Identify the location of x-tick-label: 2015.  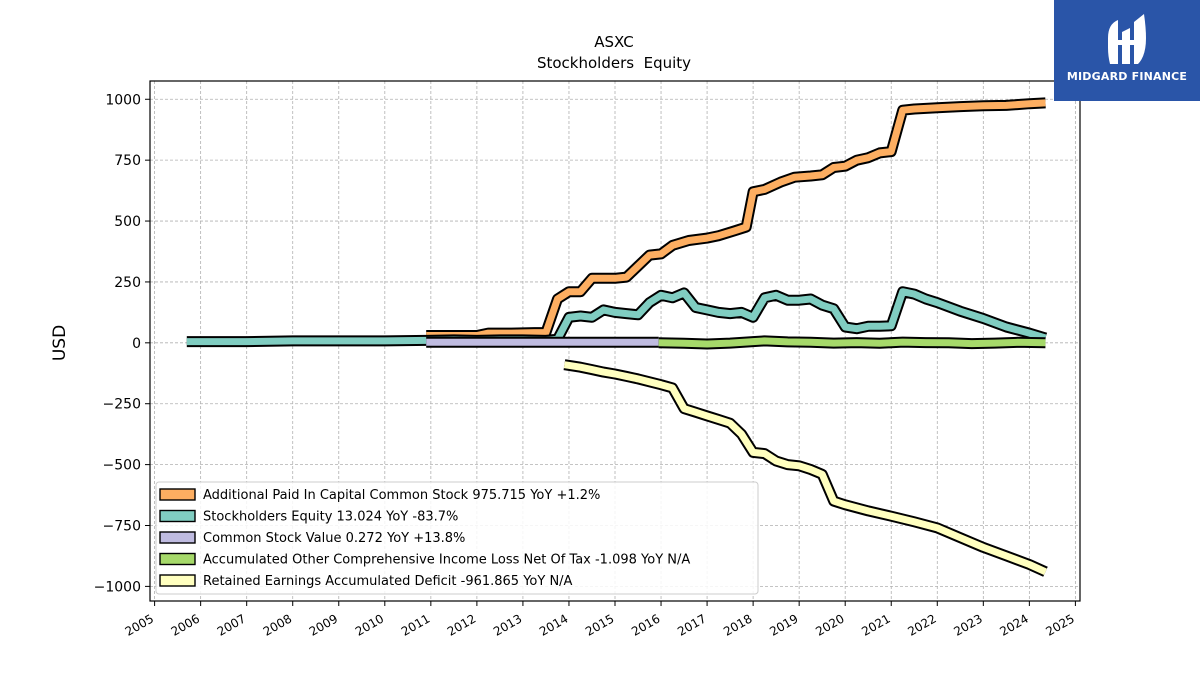
(599, 624).